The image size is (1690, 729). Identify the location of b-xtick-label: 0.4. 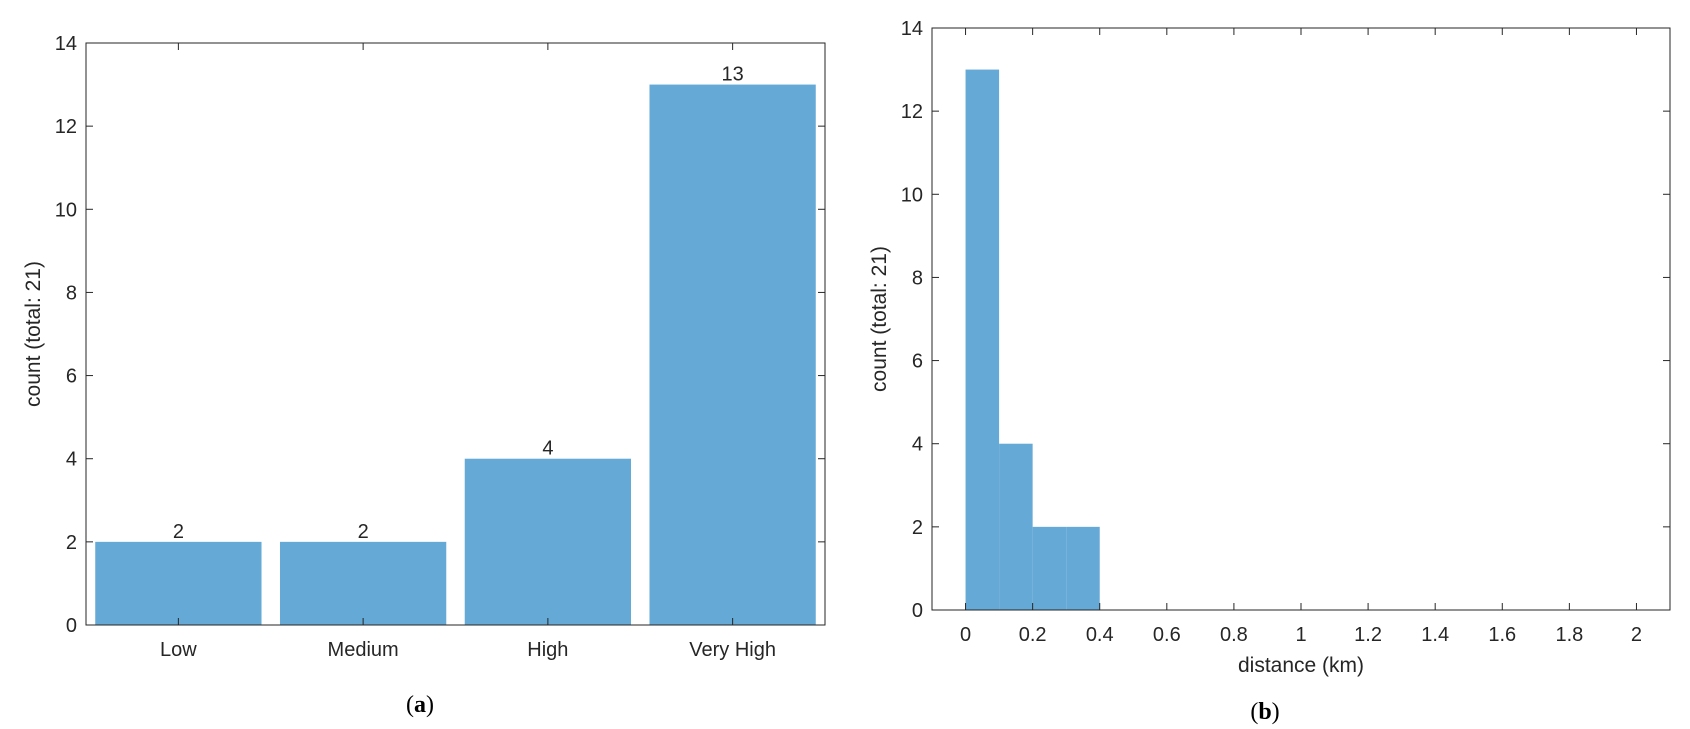
(1100, 635).